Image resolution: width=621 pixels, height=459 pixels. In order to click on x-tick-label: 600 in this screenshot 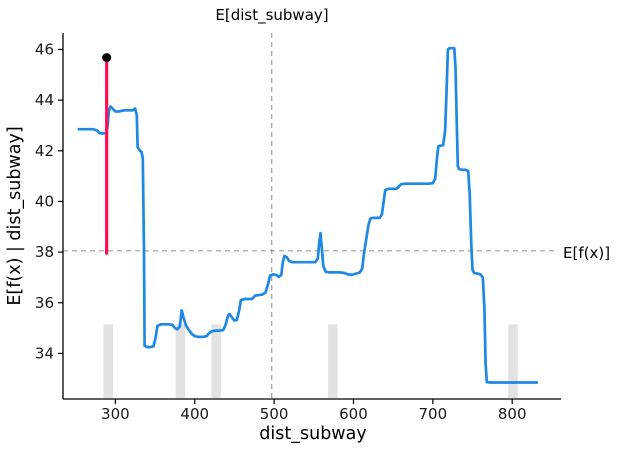, I will do `click(353, 414)`.